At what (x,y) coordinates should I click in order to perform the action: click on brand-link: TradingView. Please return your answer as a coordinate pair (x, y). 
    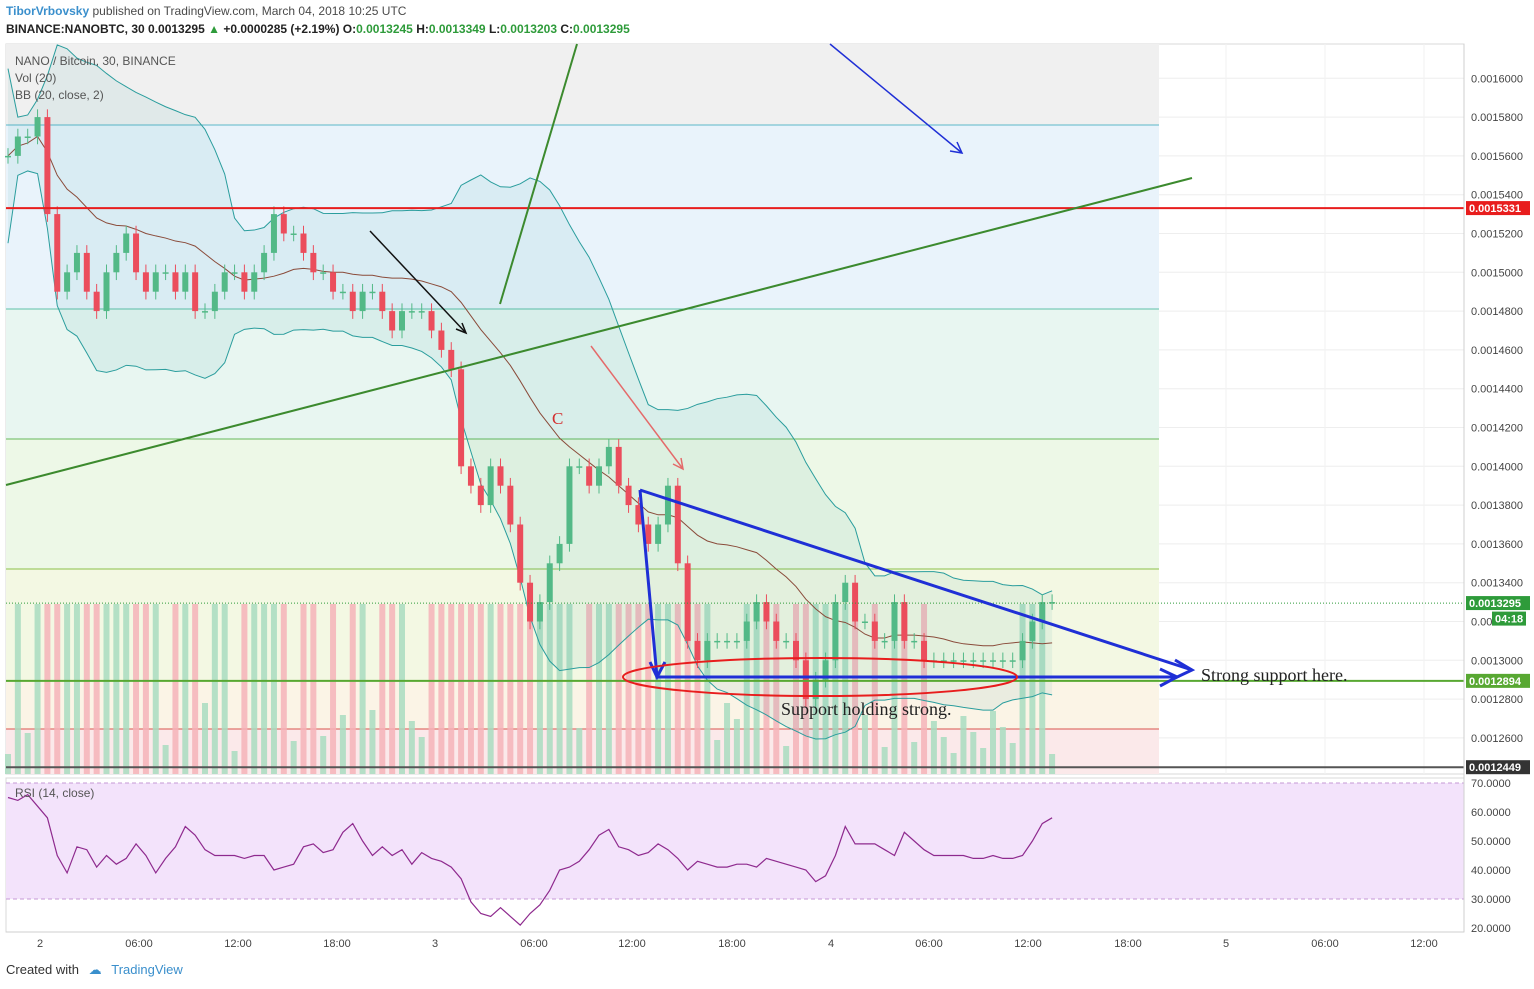
    Looking at the image, I should click on (147, 969).